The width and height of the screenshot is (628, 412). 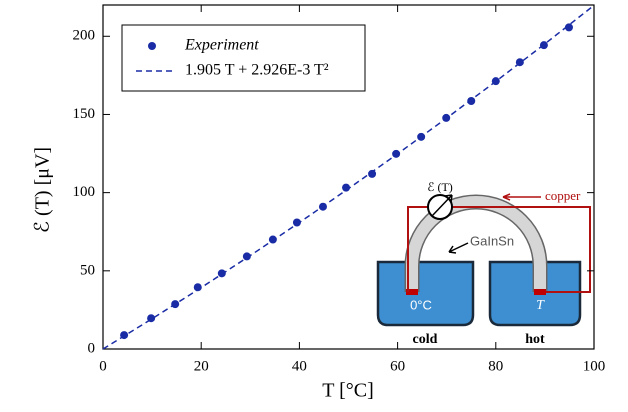 What do you see at coordinates (92, 348) in the screenshot?
I see `y-tick-label: 0` at bounding box center [92, 348].